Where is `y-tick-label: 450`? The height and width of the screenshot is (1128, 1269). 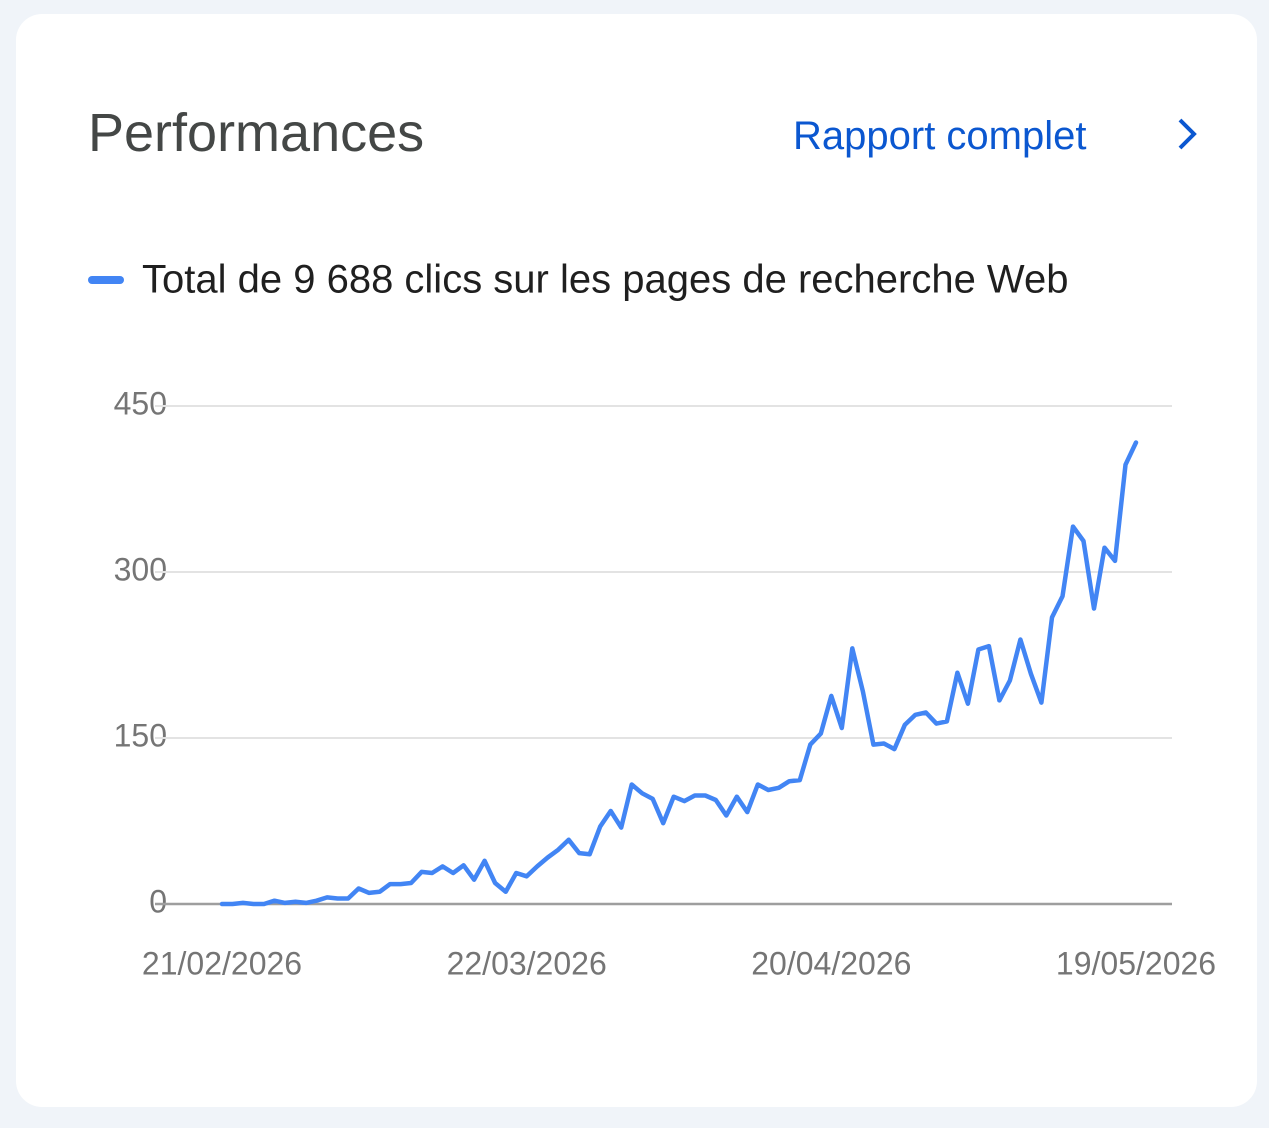
y-tick-label: 450 is located at coordinates (140, 403).